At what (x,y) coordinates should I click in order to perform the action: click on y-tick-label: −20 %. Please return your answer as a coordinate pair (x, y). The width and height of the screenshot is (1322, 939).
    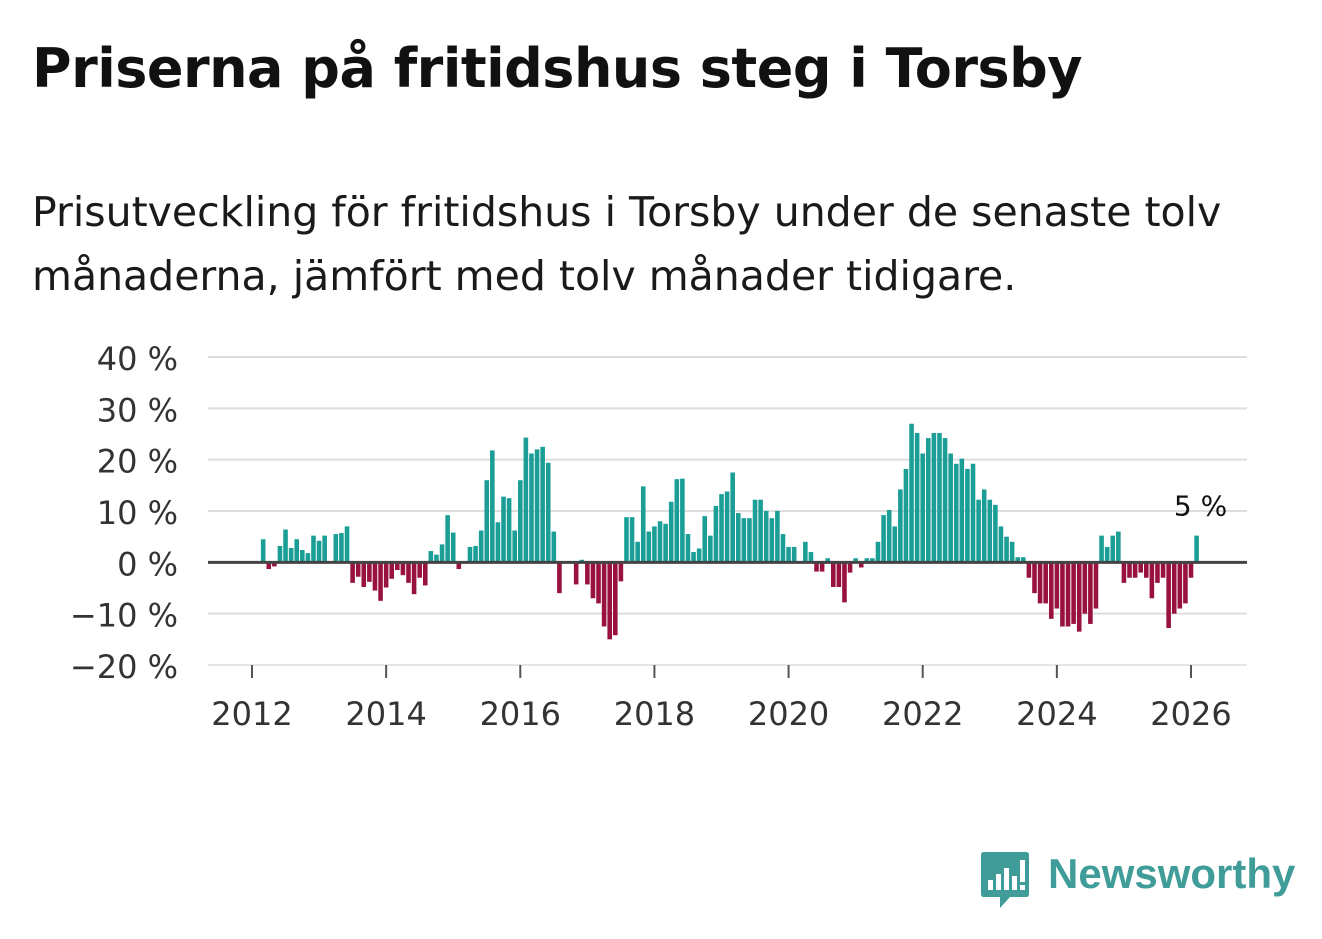
    Looking at the image, I should click on (124, 667).